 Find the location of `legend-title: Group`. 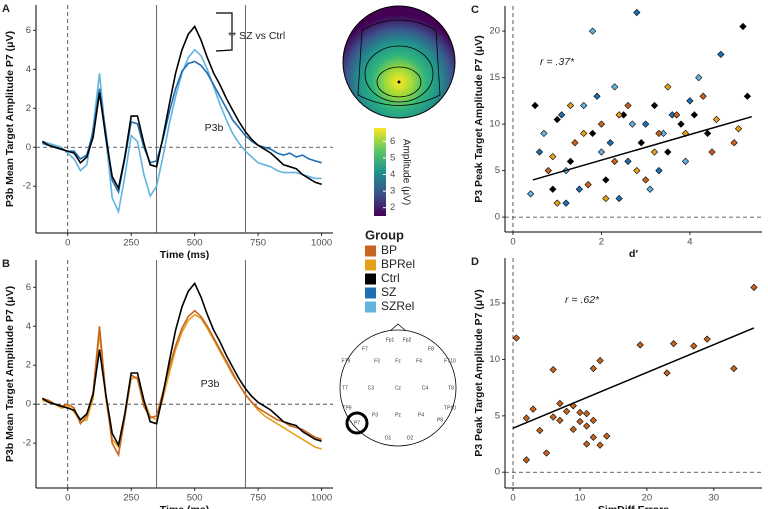

legend-title: Group is located at coordinates (384, 234).